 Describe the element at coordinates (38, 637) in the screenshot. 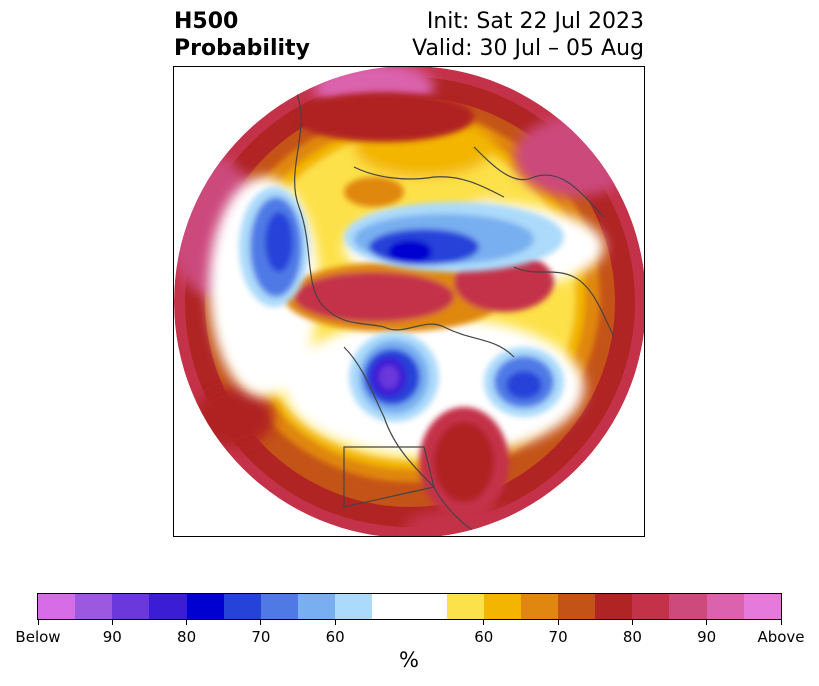

I see `colorbar-tick-label: Below` at that location.